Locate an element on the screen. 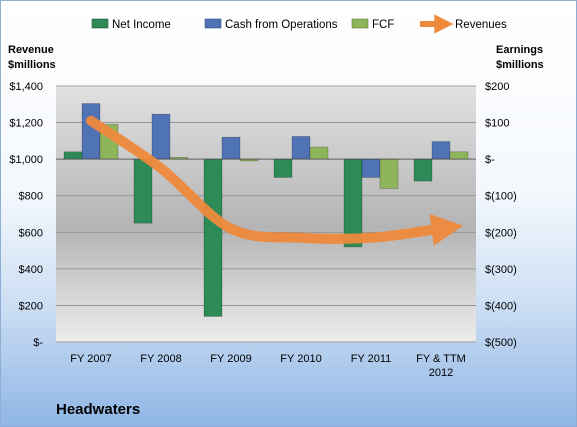  legend-label-cash-from-operations: Cash from Operations is located at coordinates (281, 25).